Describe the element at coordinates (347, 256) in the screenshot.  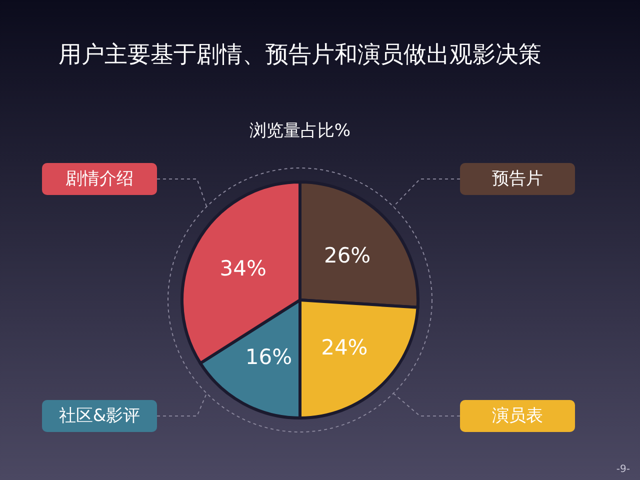
I see `data-label: 26%` at that location.